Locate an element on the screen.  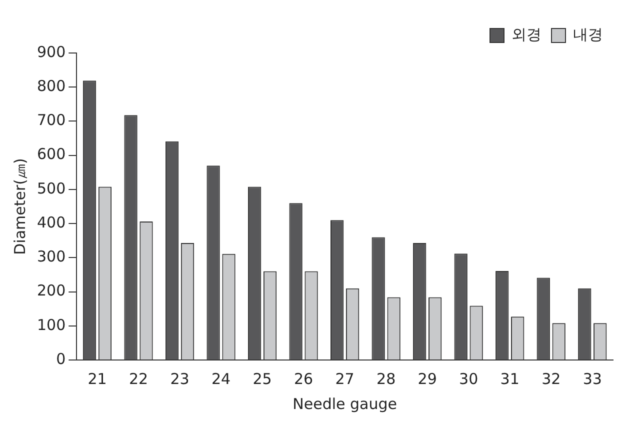
y-tick-label: 0 is located at coordinates (61, 359).